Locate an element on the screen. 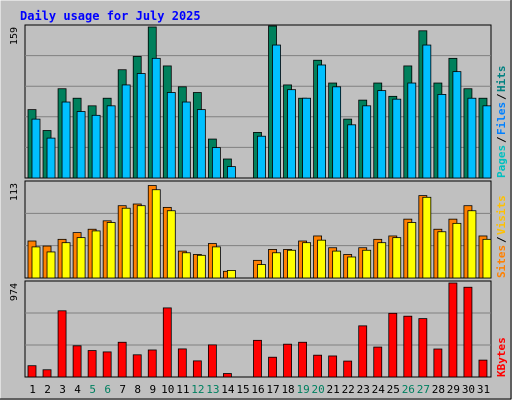  x-tick-day-20: 20 is located at coordinates (318, 389).